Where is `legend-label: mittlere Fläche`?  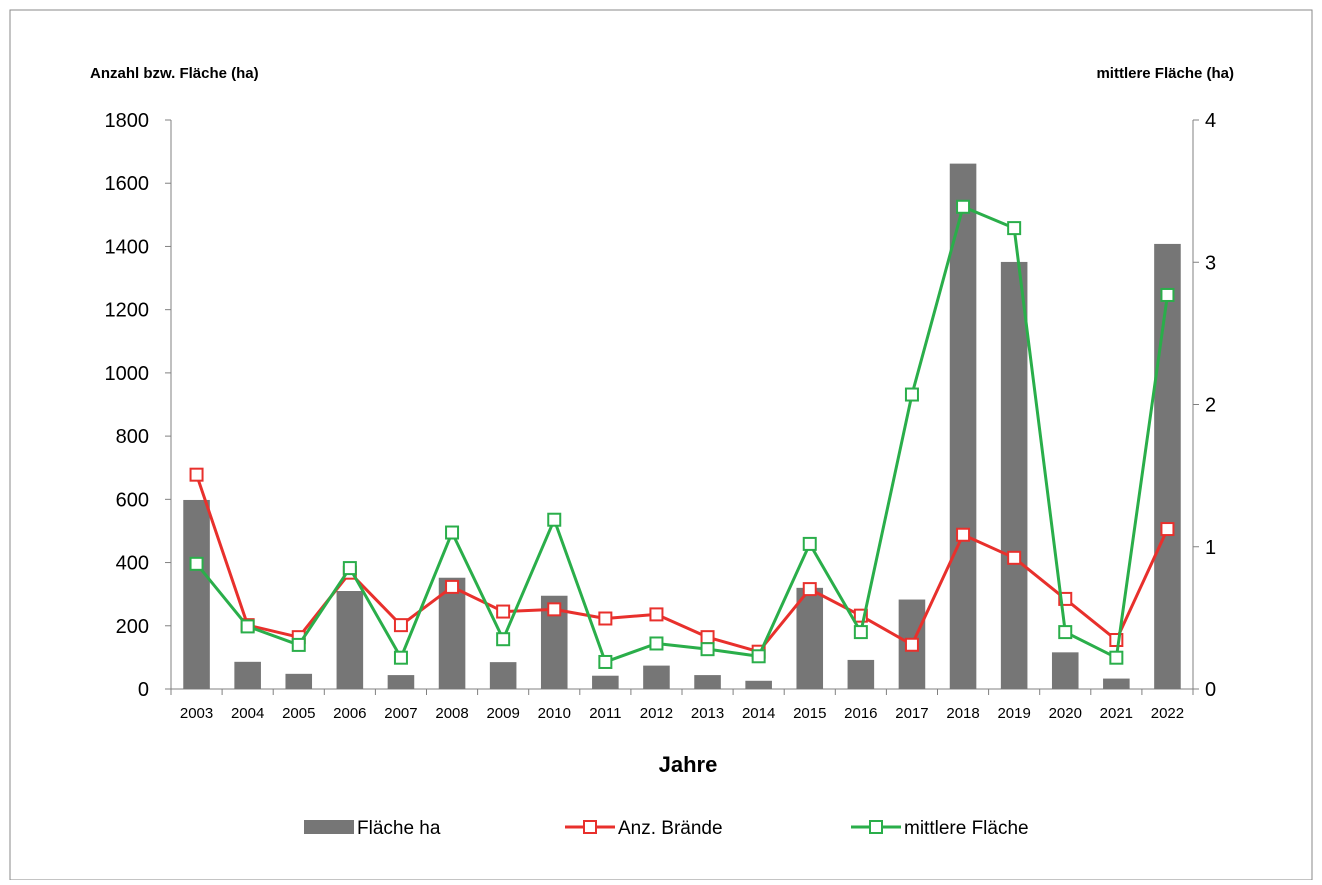
legend-label: mittlere Fläche is located at coordinates (966, 828).